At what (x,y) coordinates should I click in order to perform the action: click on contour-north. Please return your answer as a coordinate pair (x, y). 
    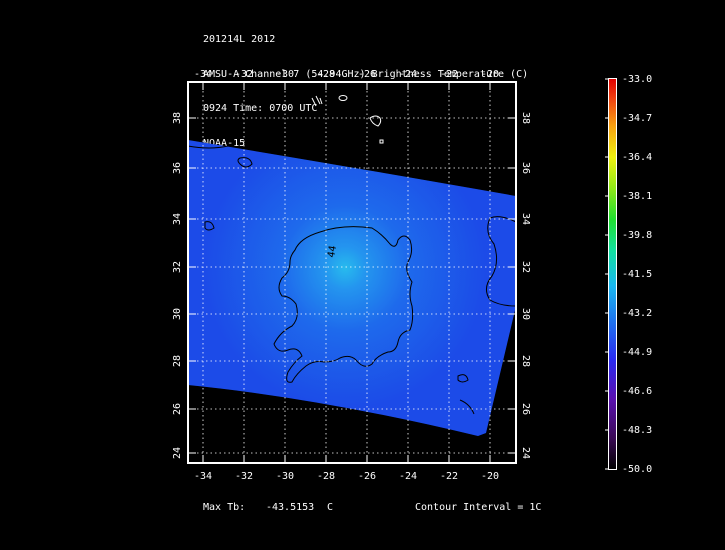
    Looking at the image, I should click on (208, 147).